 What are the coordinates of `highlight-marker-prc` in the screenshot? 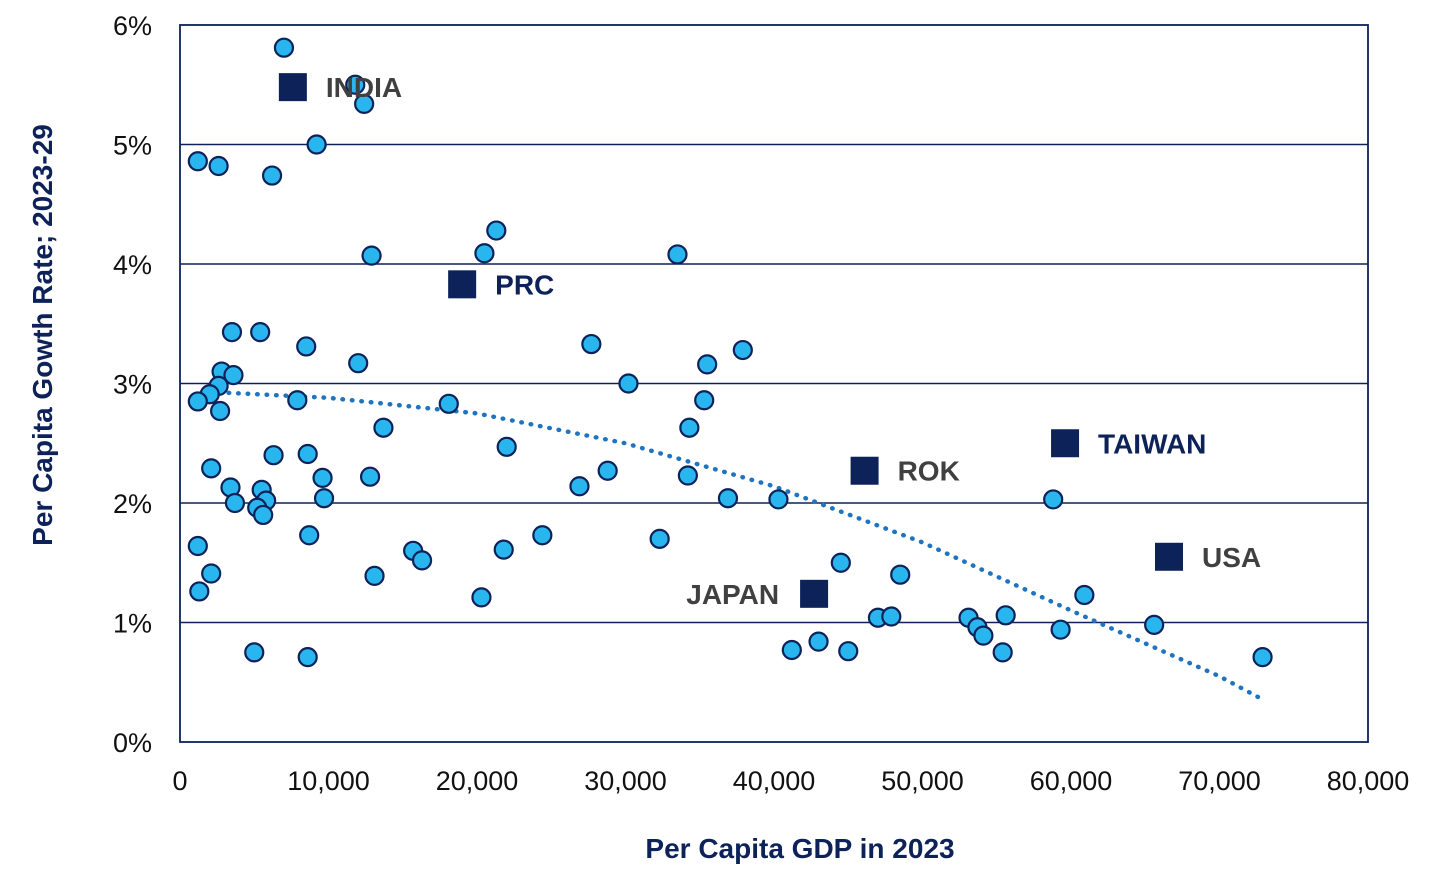 It's located at (462, 284).